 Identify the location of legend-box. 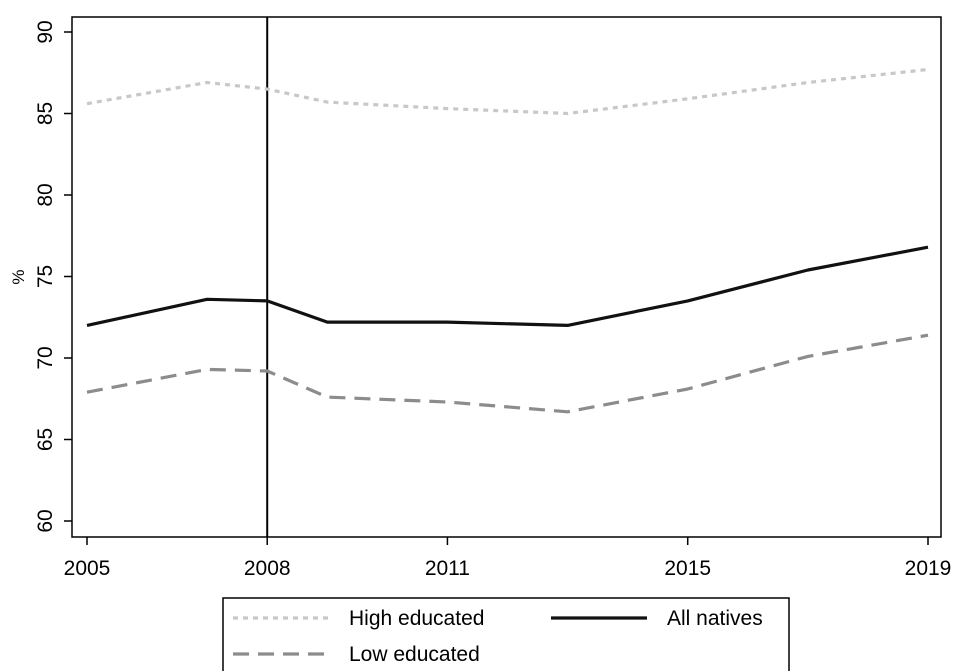
(506, 634).